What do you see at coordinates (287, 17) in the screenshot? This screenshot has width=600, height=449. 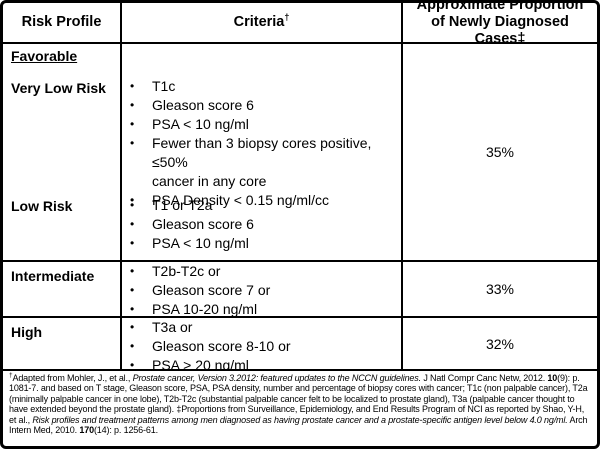 I see `dagger-superscript: †` at bounding box center [287, 17].